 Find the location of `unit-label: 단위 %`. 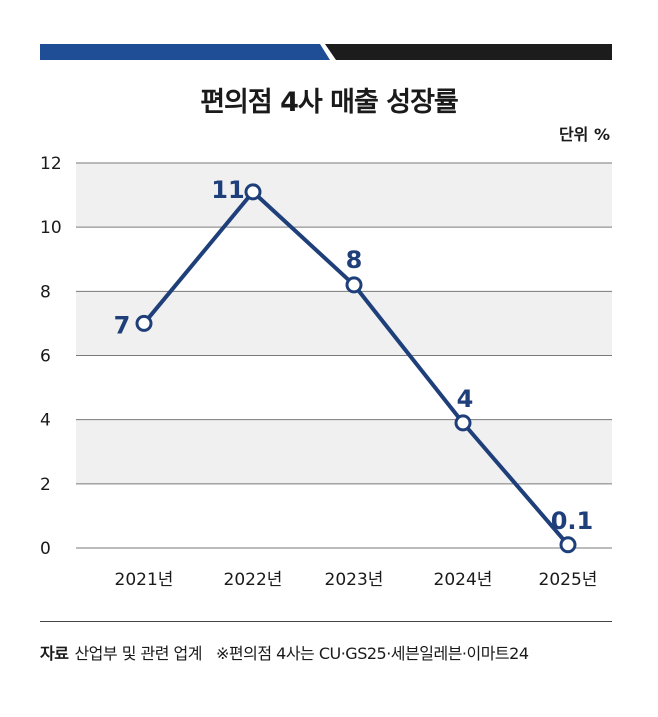

unit-label: 단위 % is located at coordinates (584, 134).